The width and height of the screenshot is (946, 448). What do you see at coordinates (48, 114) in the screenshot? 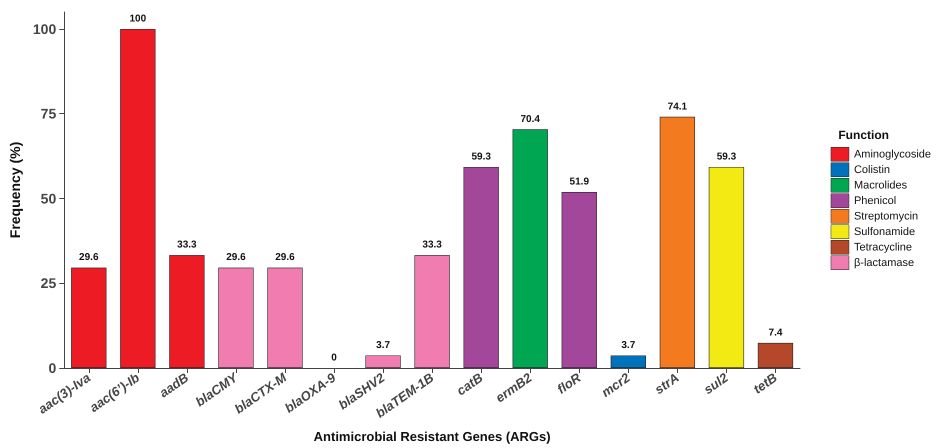
I see `y-tick-label: 75` at bounding box center [48, 114].